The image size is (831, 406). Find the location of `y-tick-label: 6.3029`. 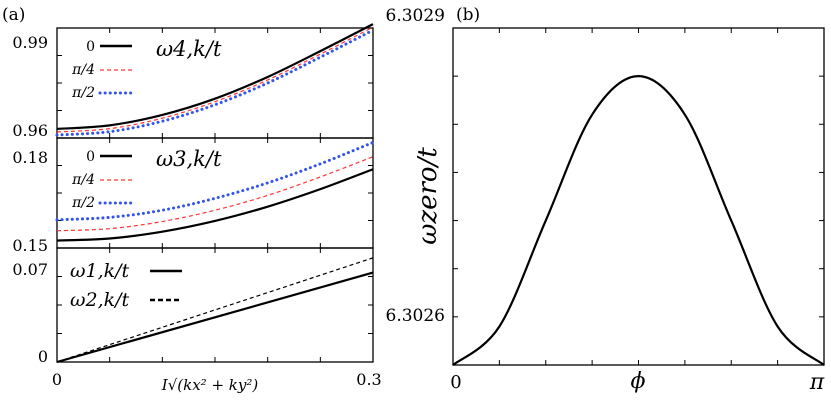

y-tick-label: 6.3029 is located at coordinates (415, 16).